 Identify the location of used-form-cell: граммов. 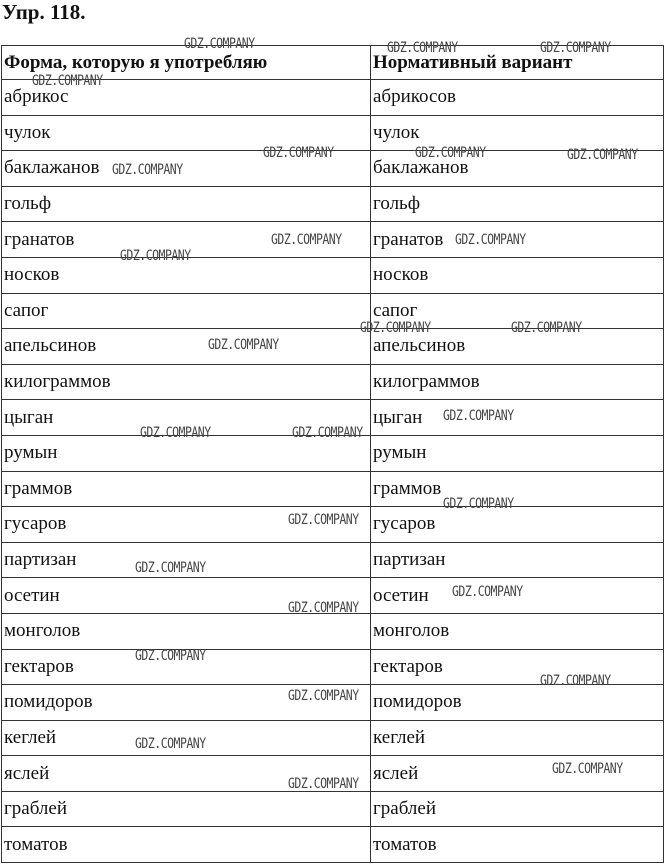
(186, 489).